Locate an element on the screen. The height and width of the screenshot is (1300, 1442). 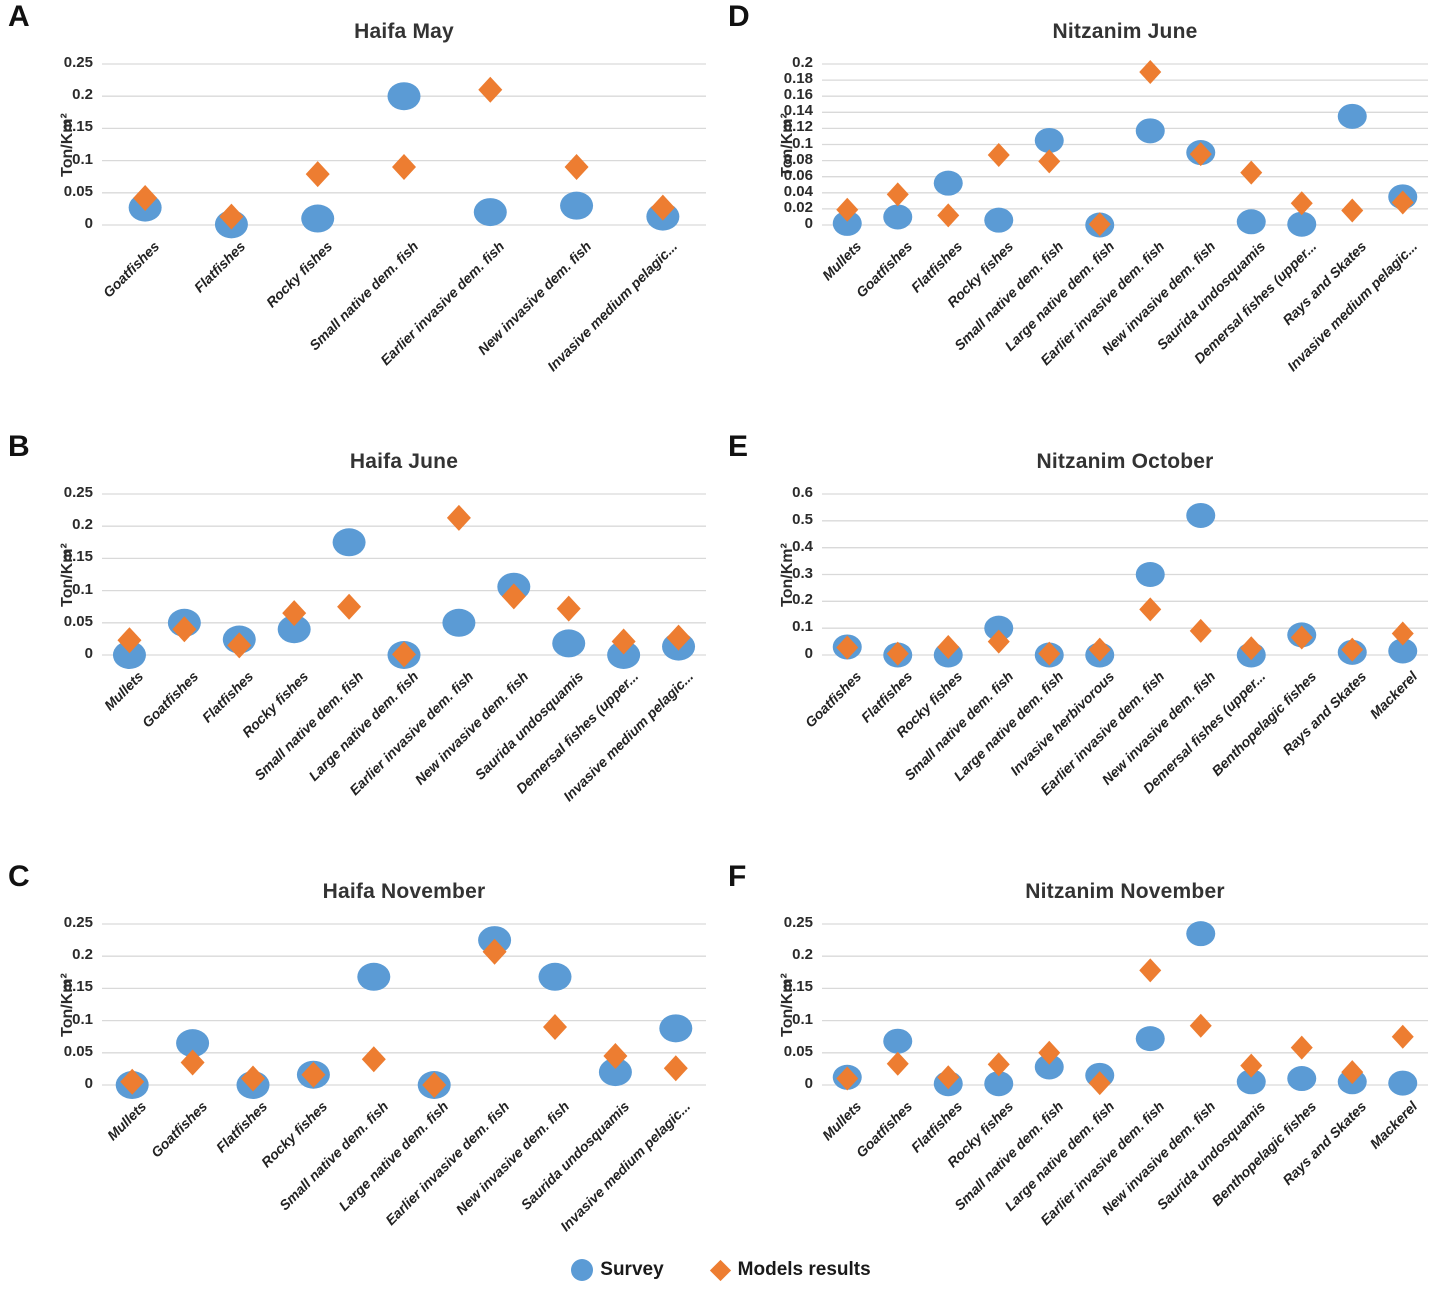
panel-letter-e: E is located at coordinates (738, 446).